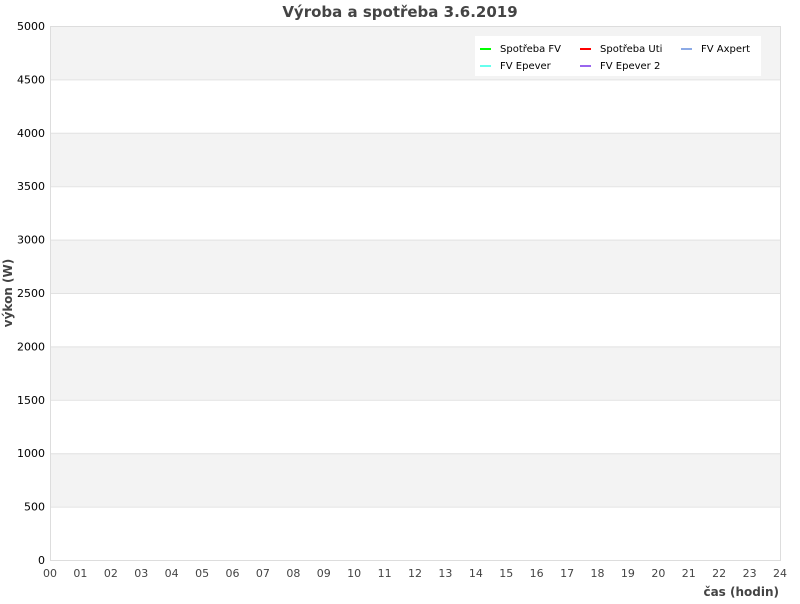  I want to click on x-tick-label: 13, so click(445, 573).